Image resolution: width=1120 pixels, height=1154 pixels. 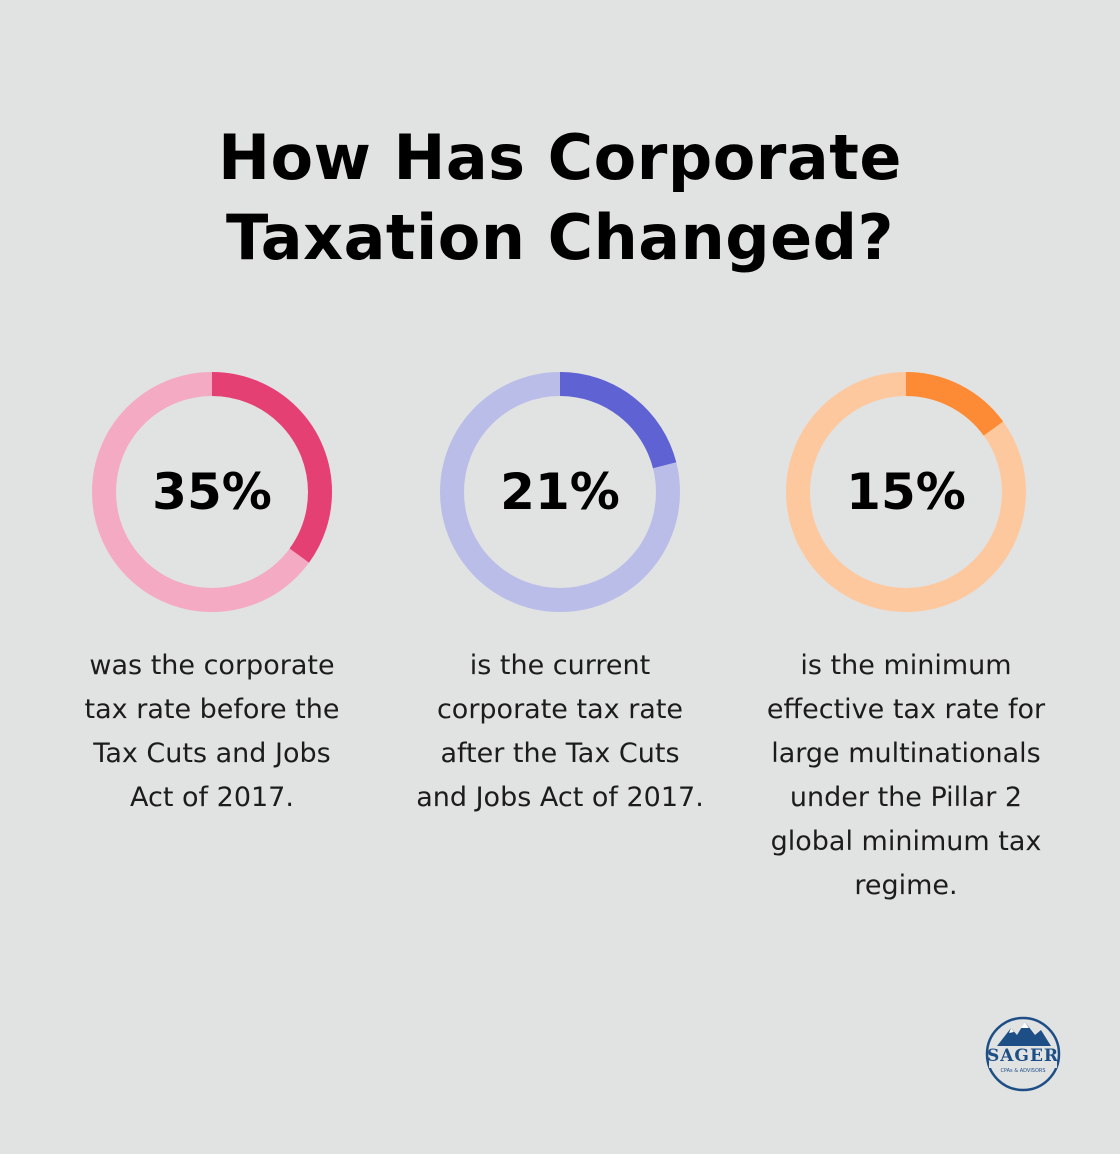 What do you see at coordinates (212, 753) in the screenshot?
I see `desc-line: Tax Cuts and Jobs` at bounding box center [212, 753].